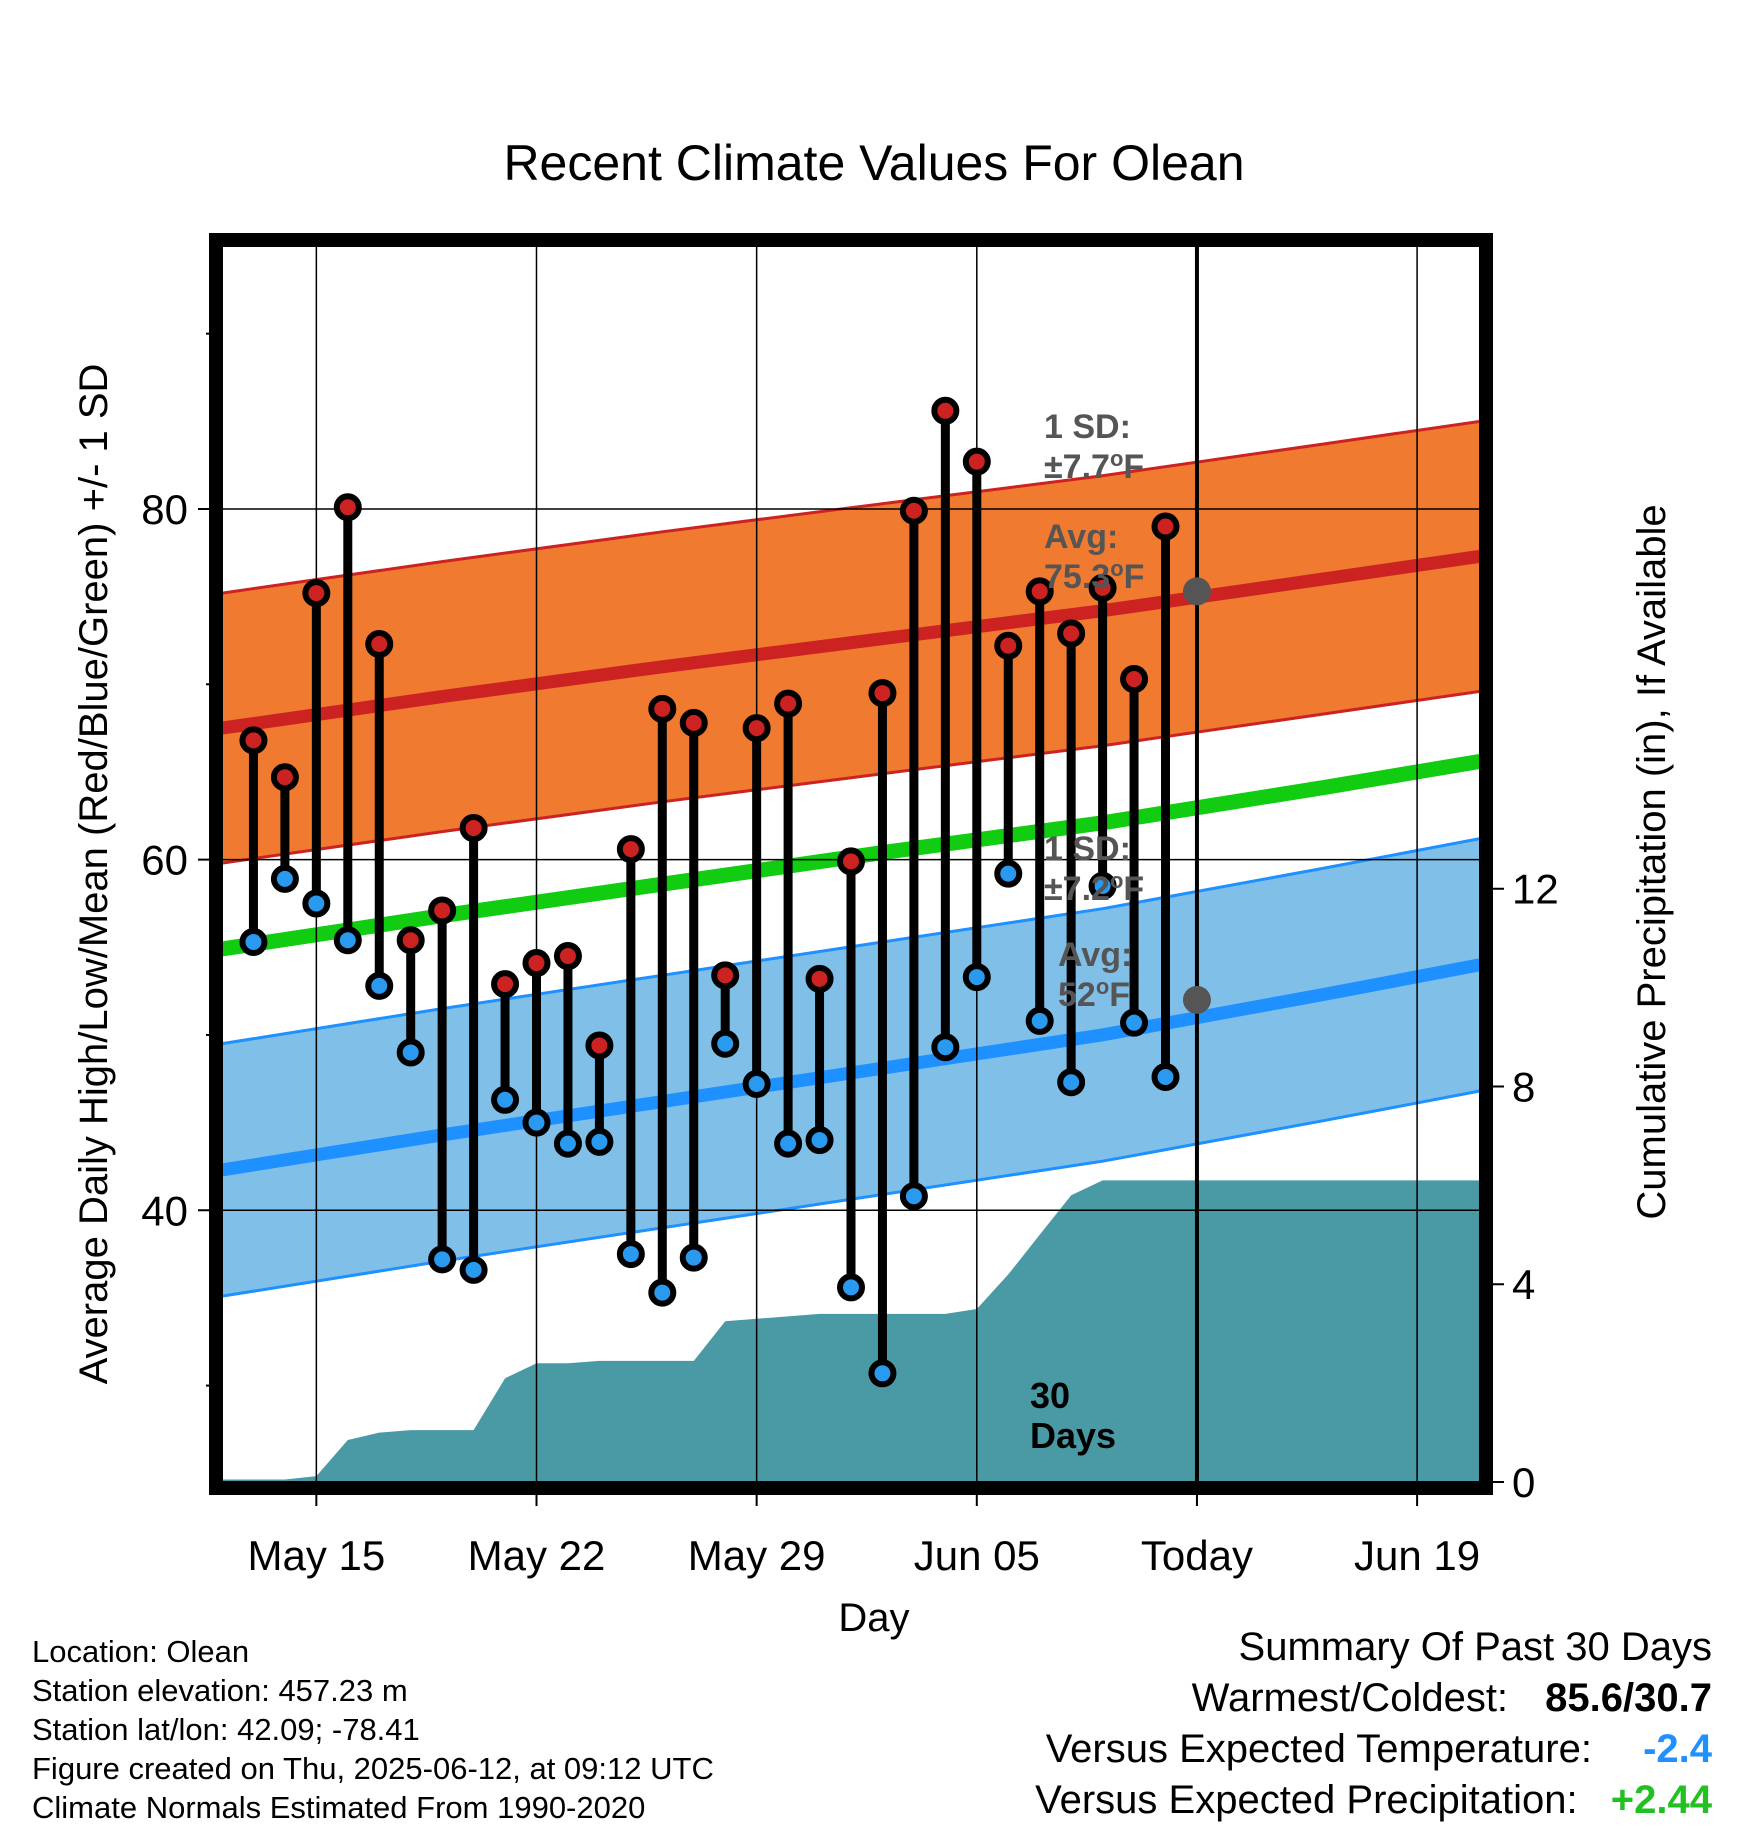  What do you see at coordinates (757, 1555) in the screenshot?
I see `x-tick-label: May 29` at bounding box center [757, 1555].